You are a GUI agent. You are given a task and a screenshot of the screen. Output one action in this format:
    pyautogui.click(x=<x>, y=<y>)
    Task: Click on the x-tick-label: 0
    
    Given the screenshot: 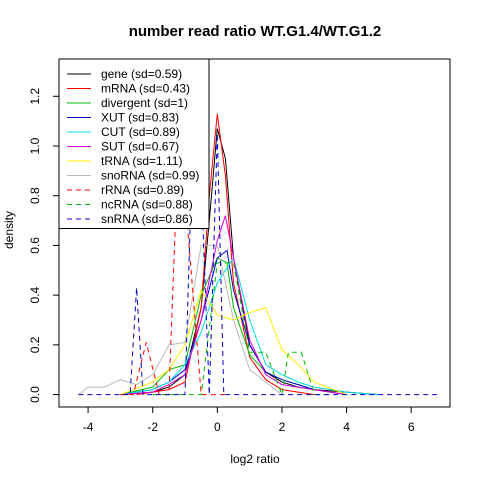 What is the action you would take?
    pyautogui.click(x=217, y=427)
    